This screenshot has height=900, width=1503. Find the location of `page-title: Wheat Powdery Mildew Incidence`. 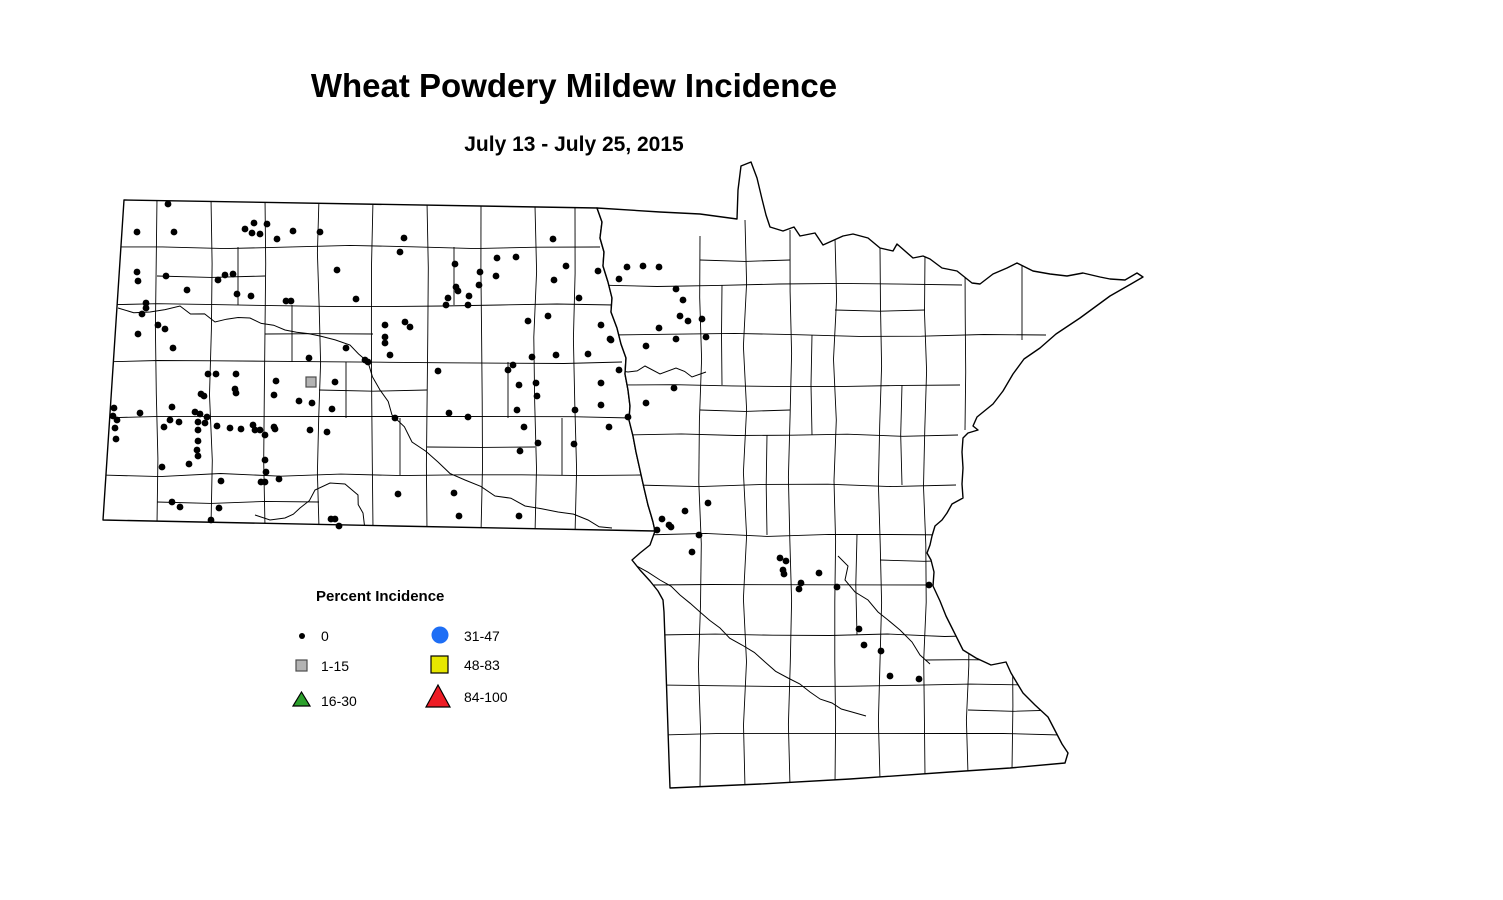

page-title: Wheat Powdery Mildew Incidence is located at coordinates (574, 85).